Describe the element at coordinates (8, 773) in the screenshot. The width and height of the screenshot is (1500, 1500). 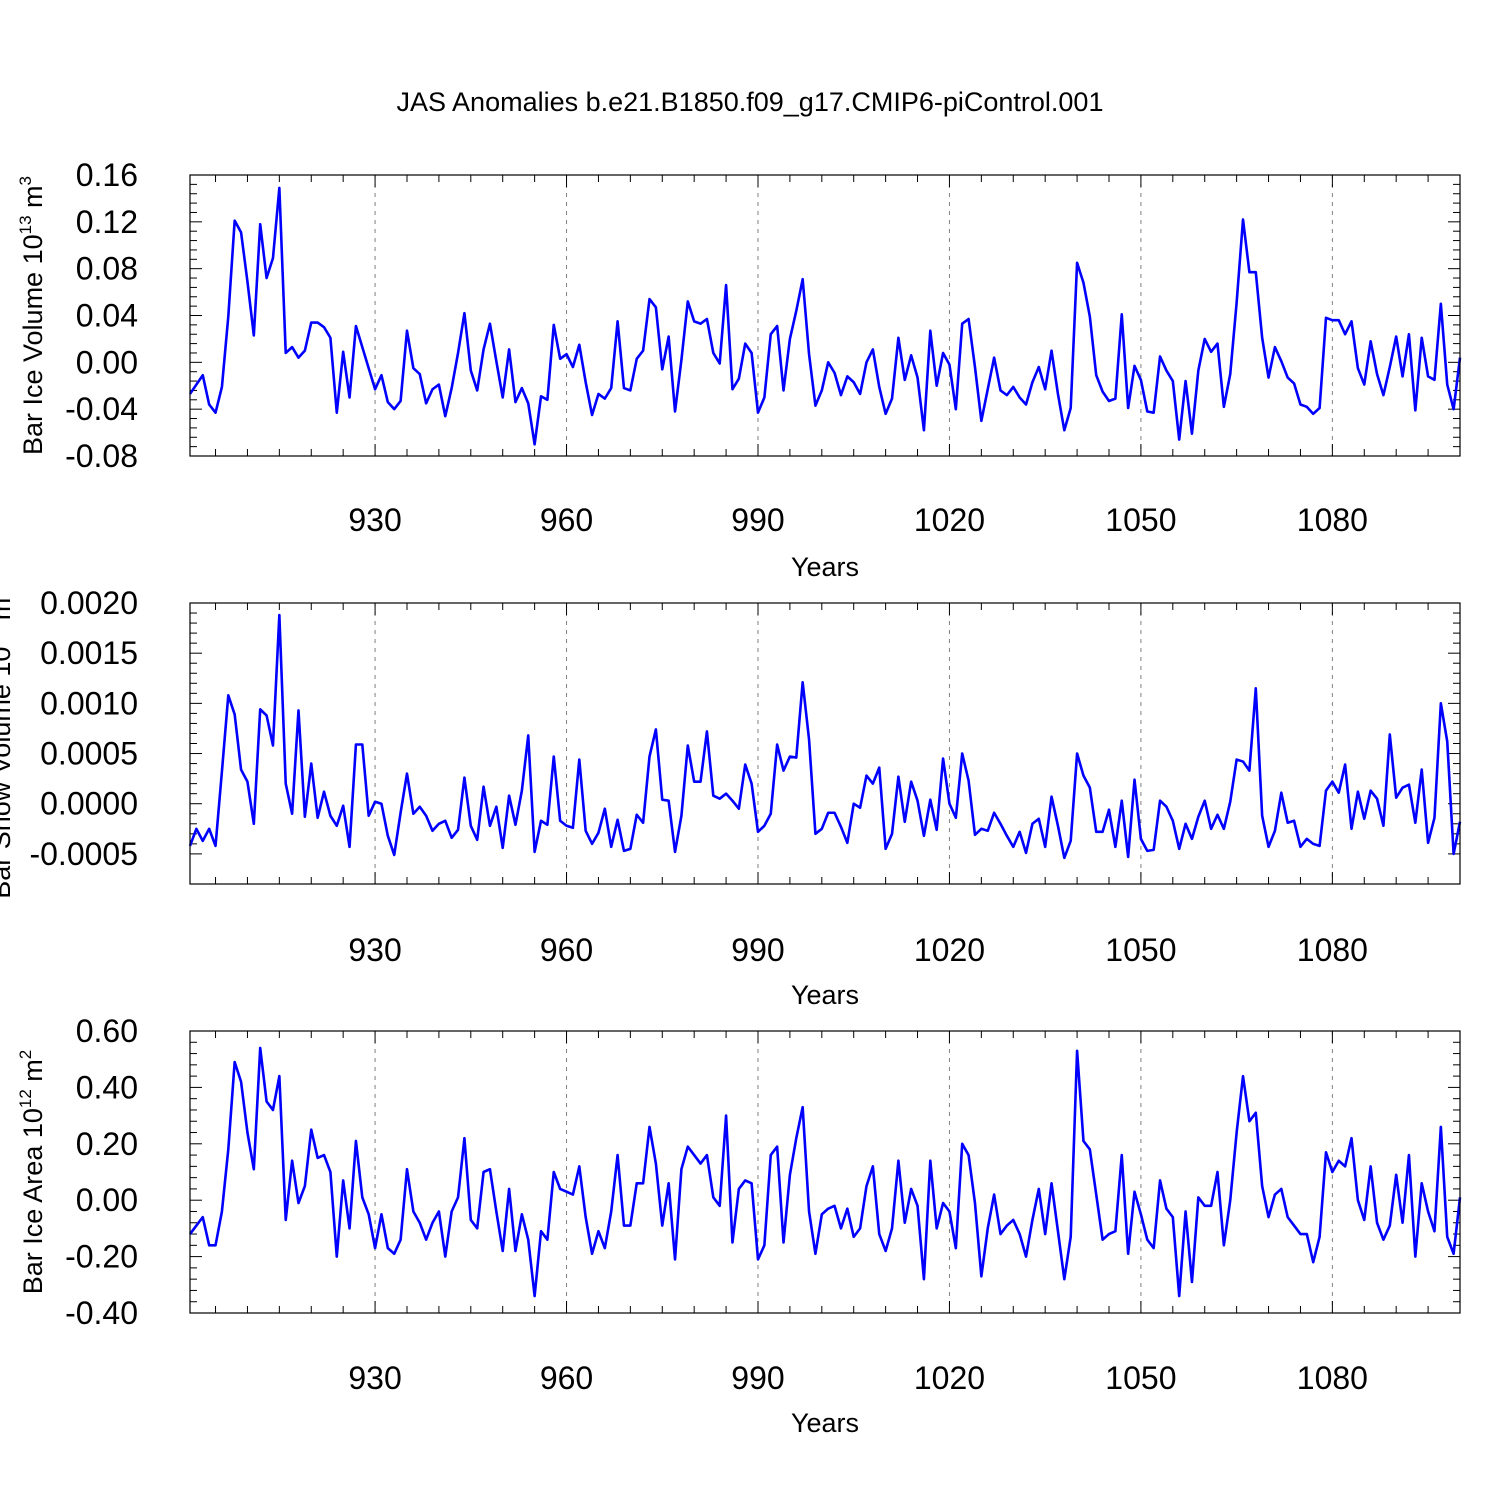
I see `panel1-y-label-main: Bar Snow Volume 10` at that location.